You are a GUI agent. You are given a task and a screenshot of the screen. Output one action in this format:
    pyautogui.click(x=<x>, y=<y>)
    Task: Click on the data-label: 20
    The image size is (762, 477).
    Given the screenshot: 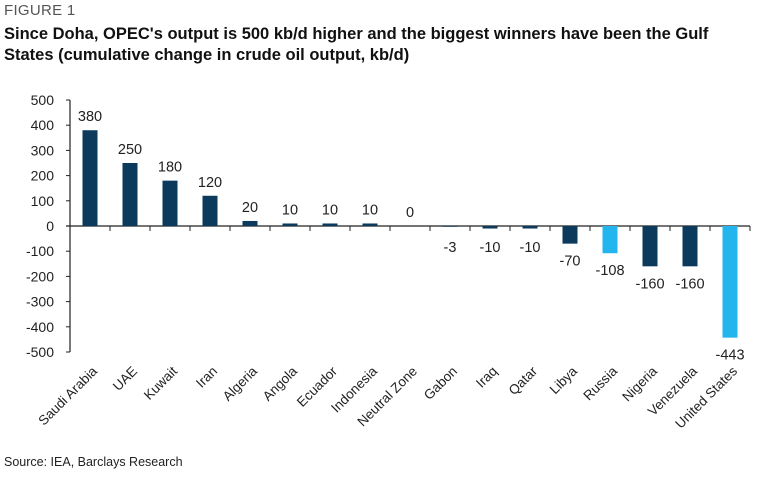 What is the action you would take?
    pyautogui.click(x=250, y=208)
    